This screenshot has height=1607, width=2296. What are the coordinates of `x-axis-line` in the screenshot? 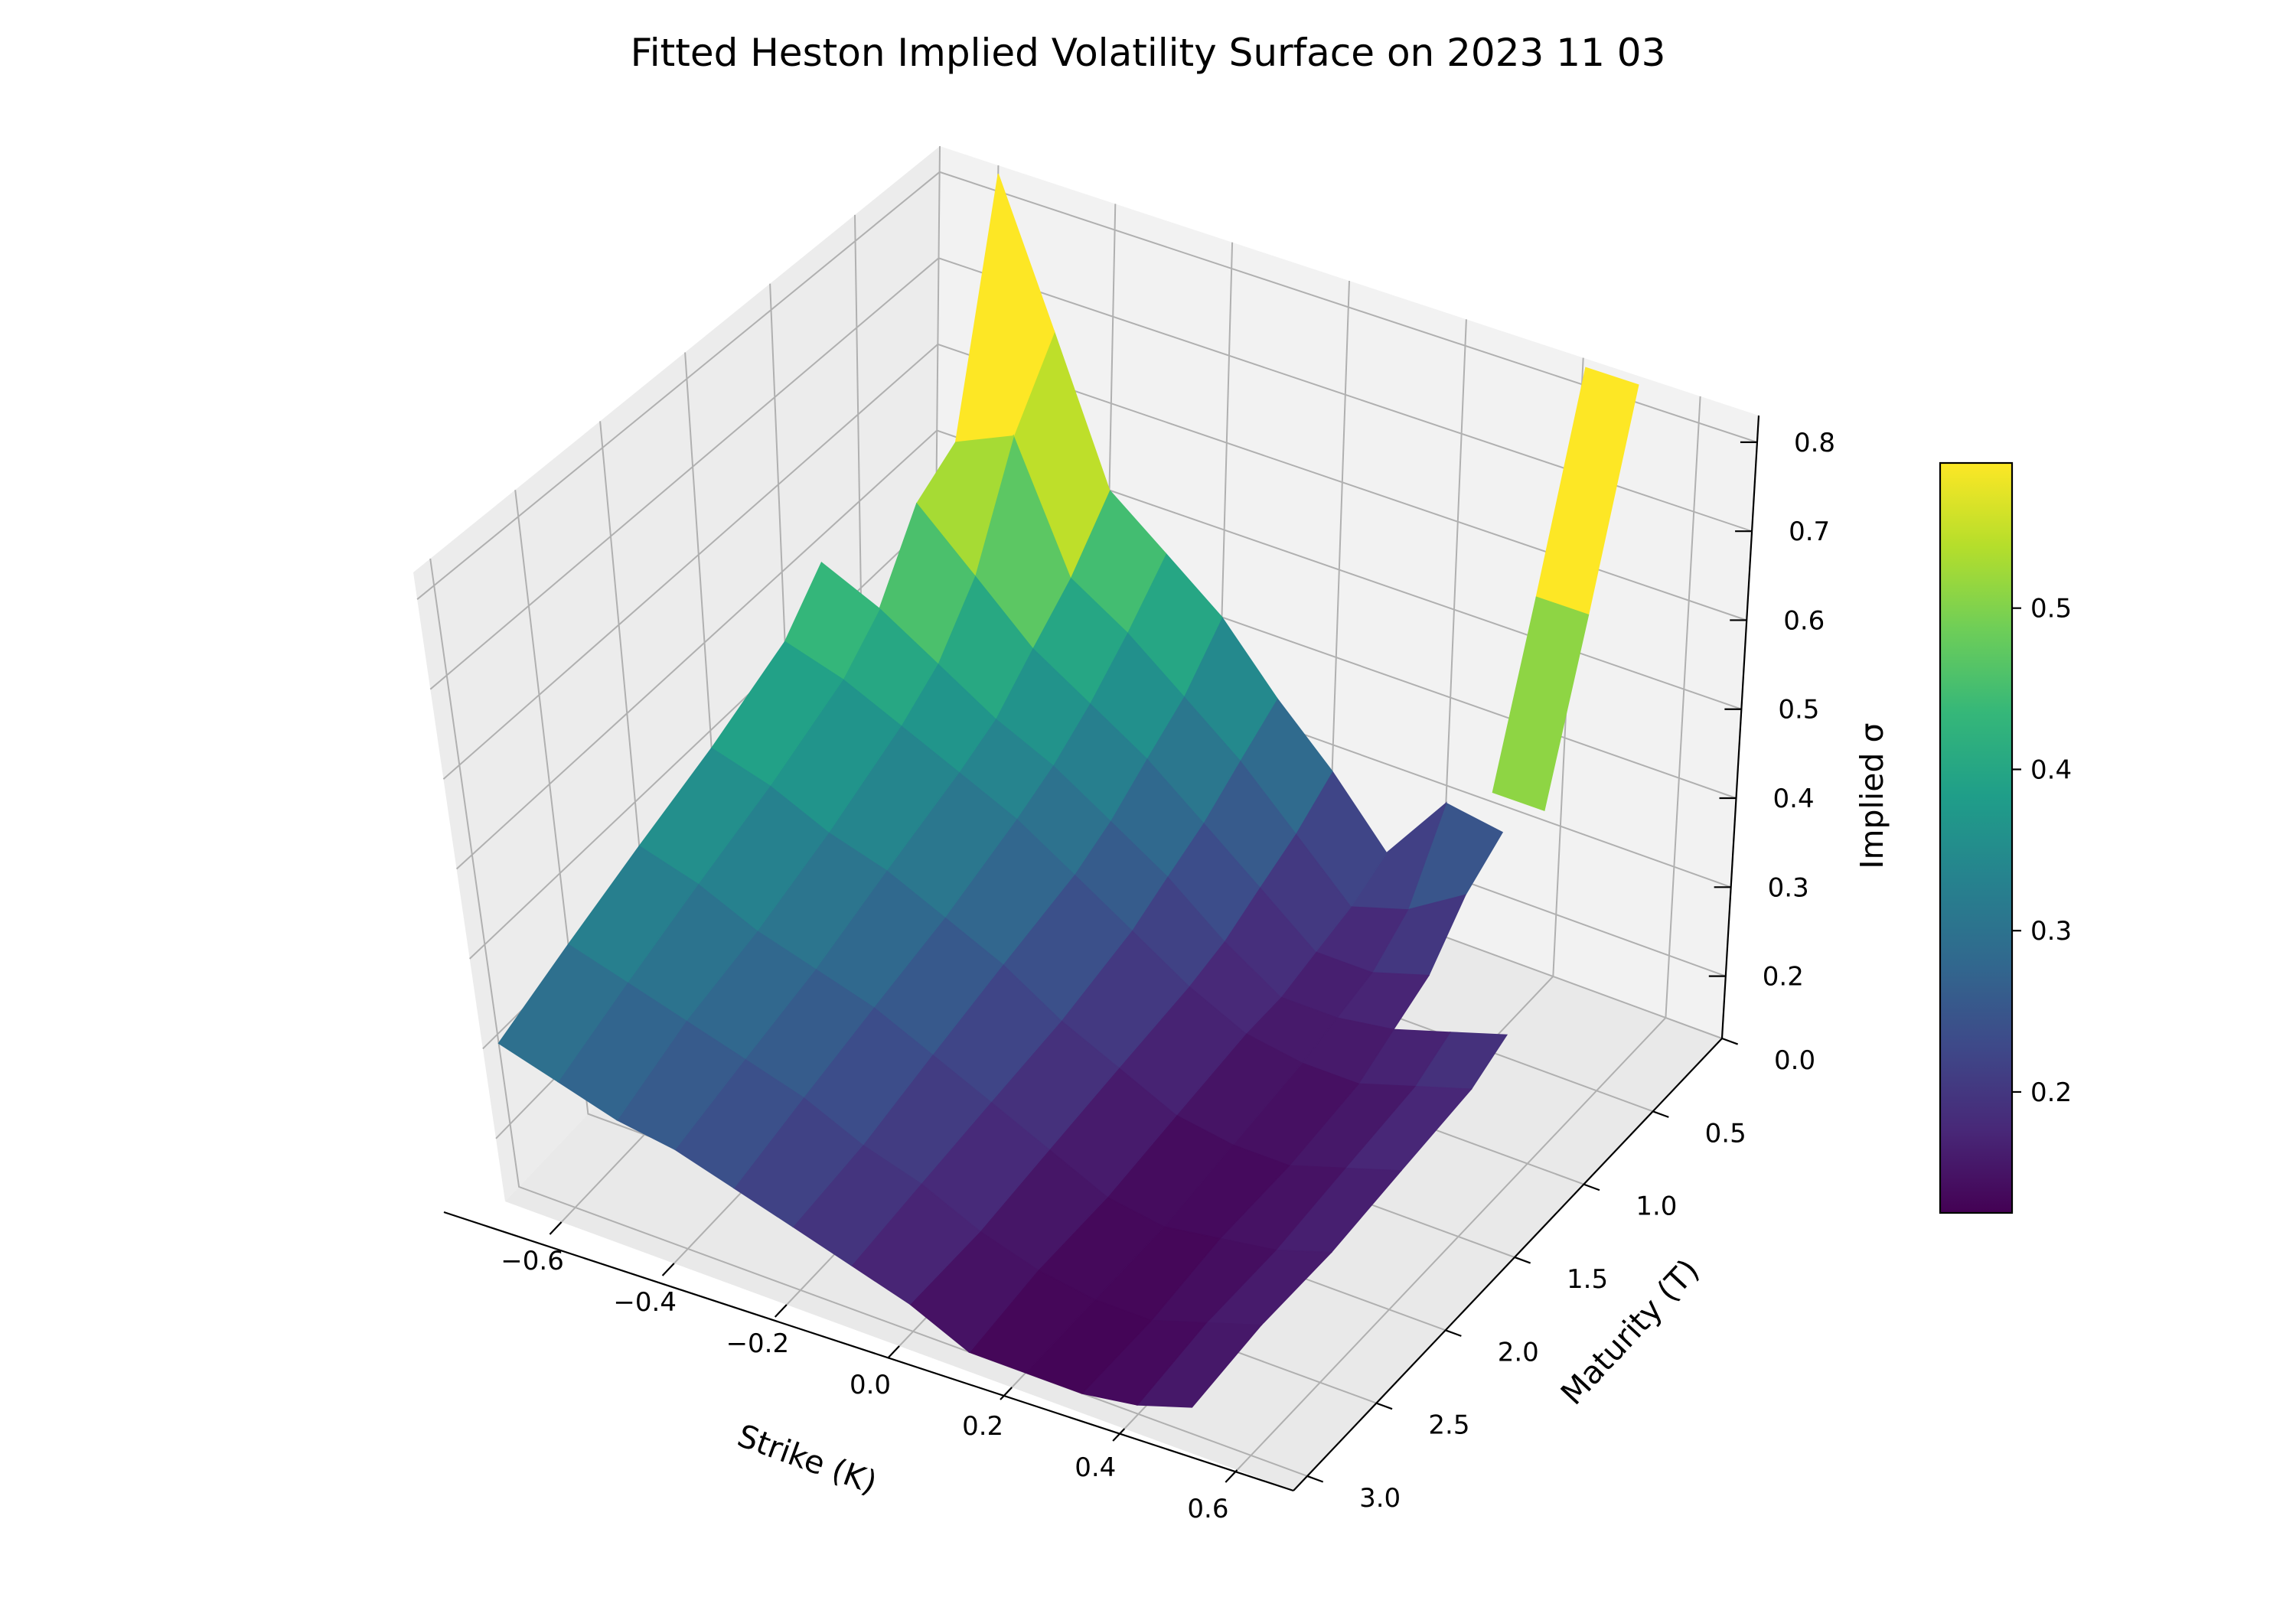 It's located at (868, 1351).